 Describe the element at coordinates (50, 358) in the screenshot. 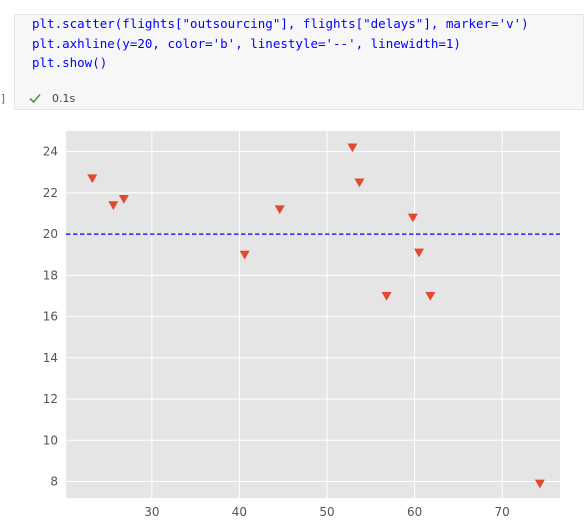

I see `y-tick-label: 14` at that location.